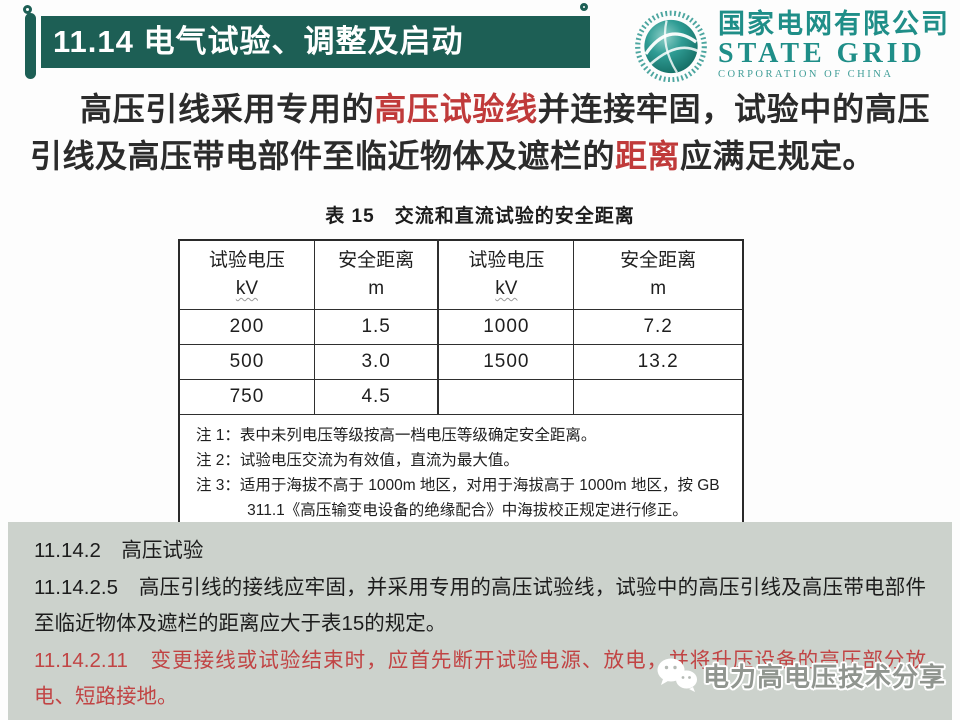 The image size is (960, 720). I want to click on logo-text-block: 国家电网有限公司 STATE GRID CORPORATION OF CHINA, so click(834, 44).